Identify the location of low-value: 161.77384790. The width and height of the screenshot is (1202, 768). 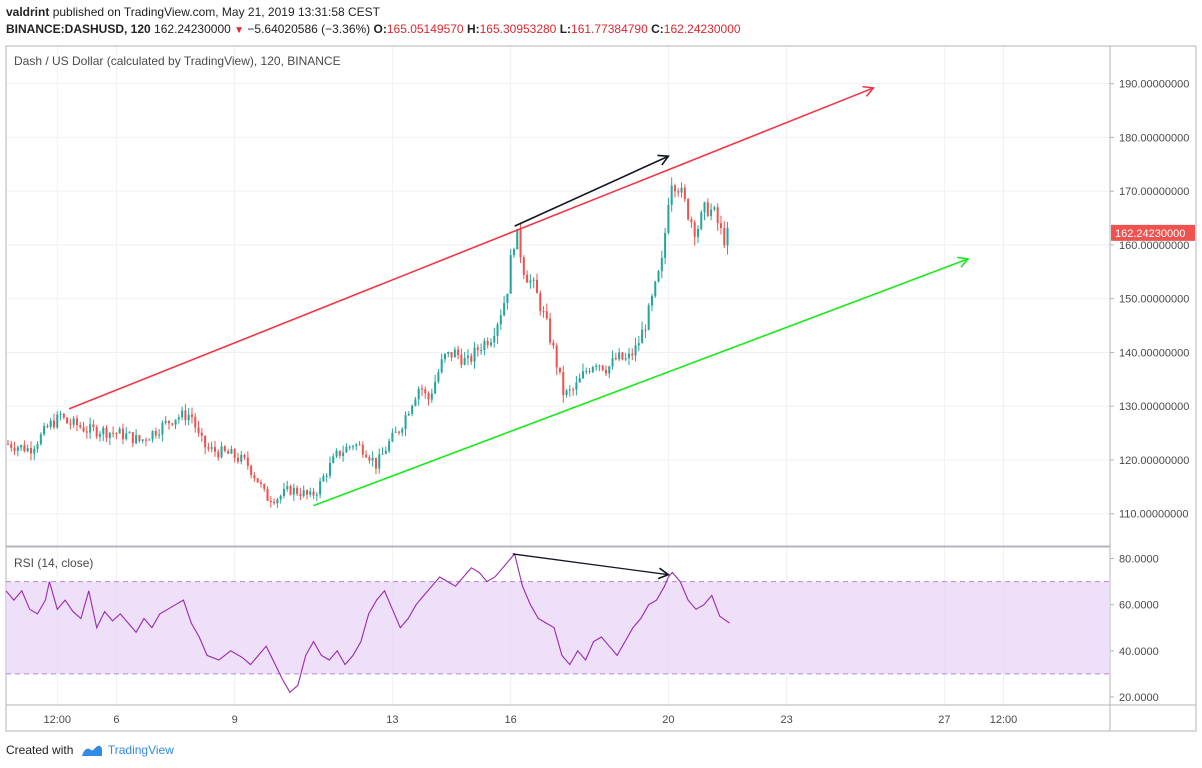
(609, 29).